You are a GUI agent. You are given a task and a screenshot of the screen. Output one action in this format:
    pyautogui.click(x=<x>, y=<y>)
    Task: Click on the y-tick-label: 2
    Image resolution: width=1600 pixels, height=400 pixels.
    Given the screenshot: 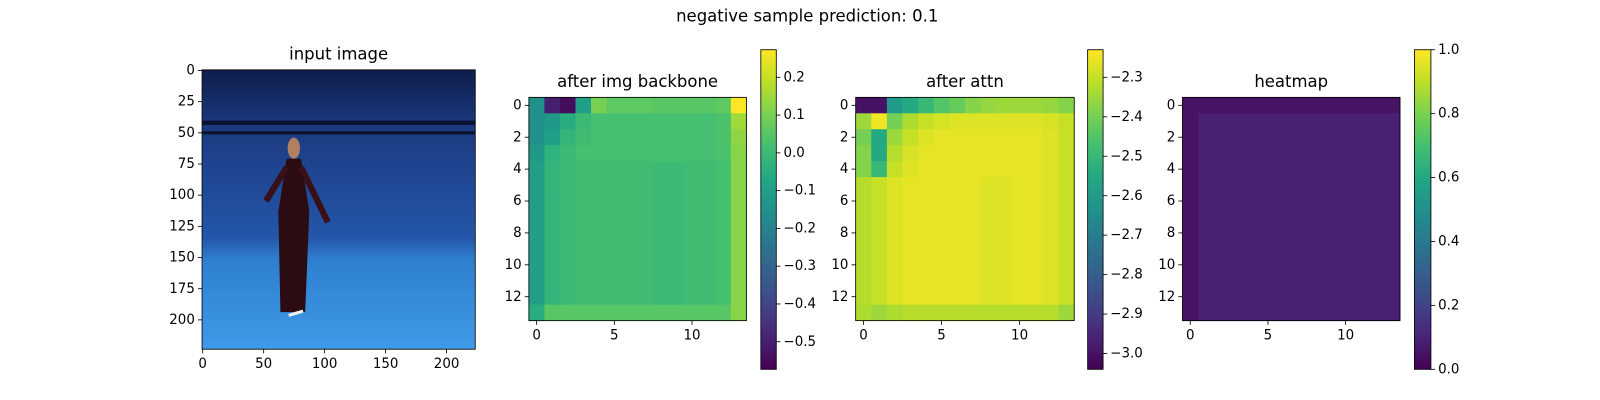 What is the action you would take?
    pyautogui.click(x=844, y=137)
    